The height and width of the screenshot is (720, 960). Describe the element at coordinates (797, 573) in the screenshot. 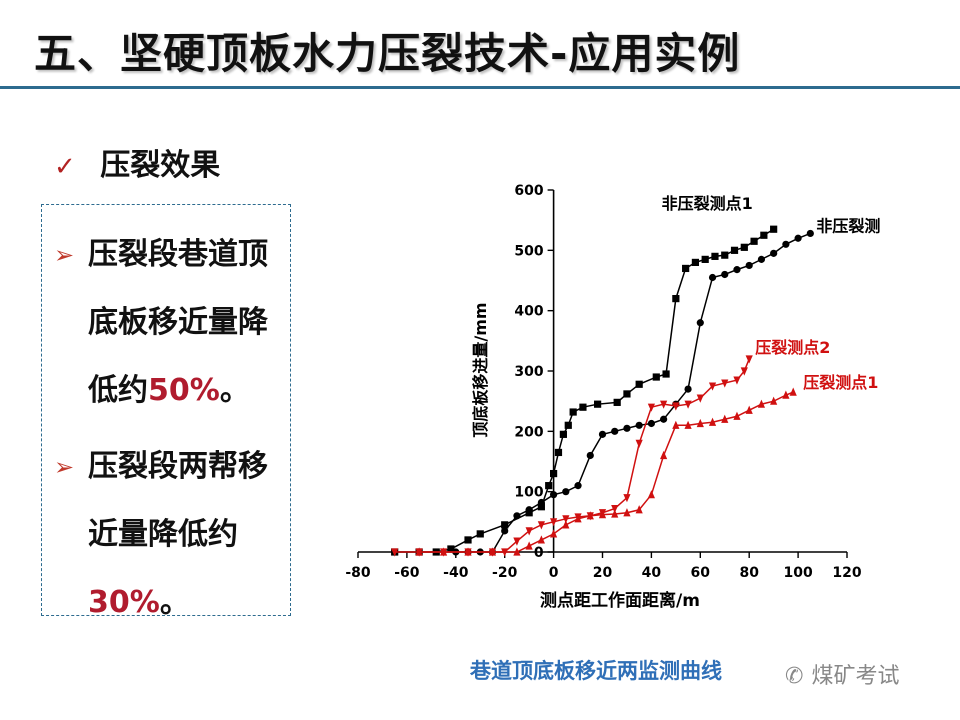

I see `x-tick-label: 100` at that location.